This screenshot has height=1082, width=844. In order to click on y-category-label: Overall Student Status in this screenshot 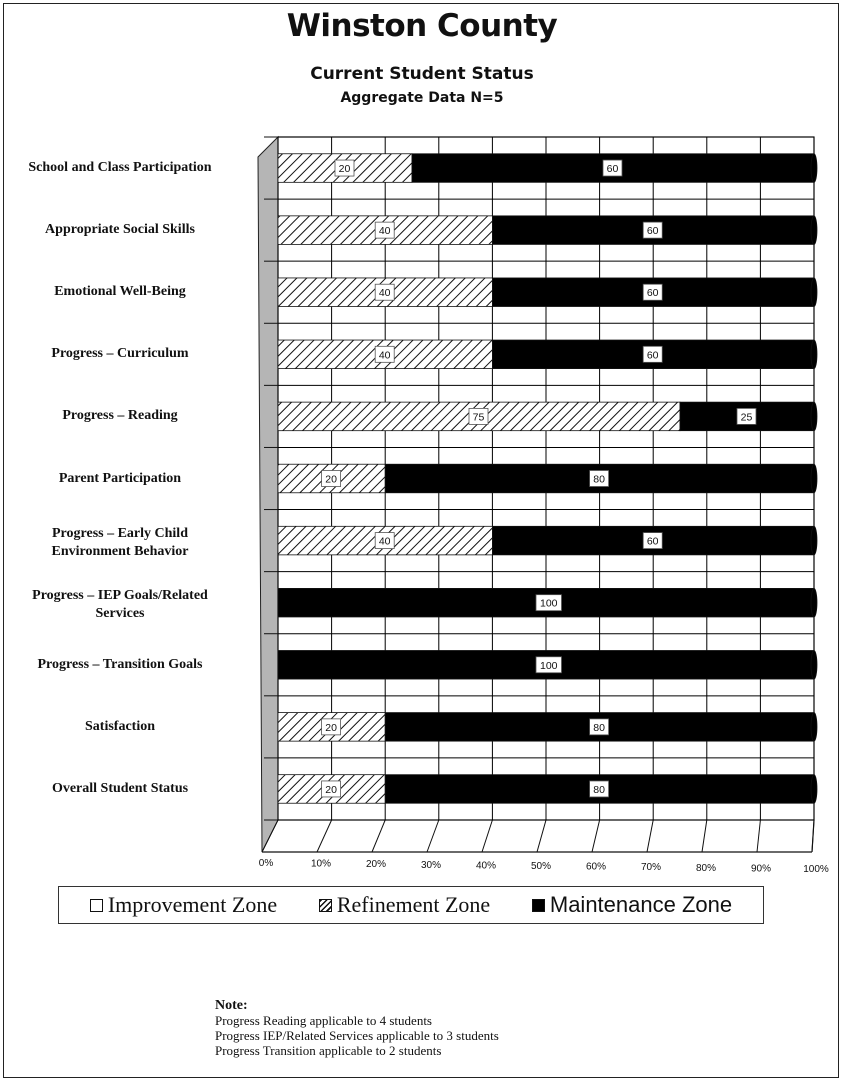, I will do `click(120, 789)`.